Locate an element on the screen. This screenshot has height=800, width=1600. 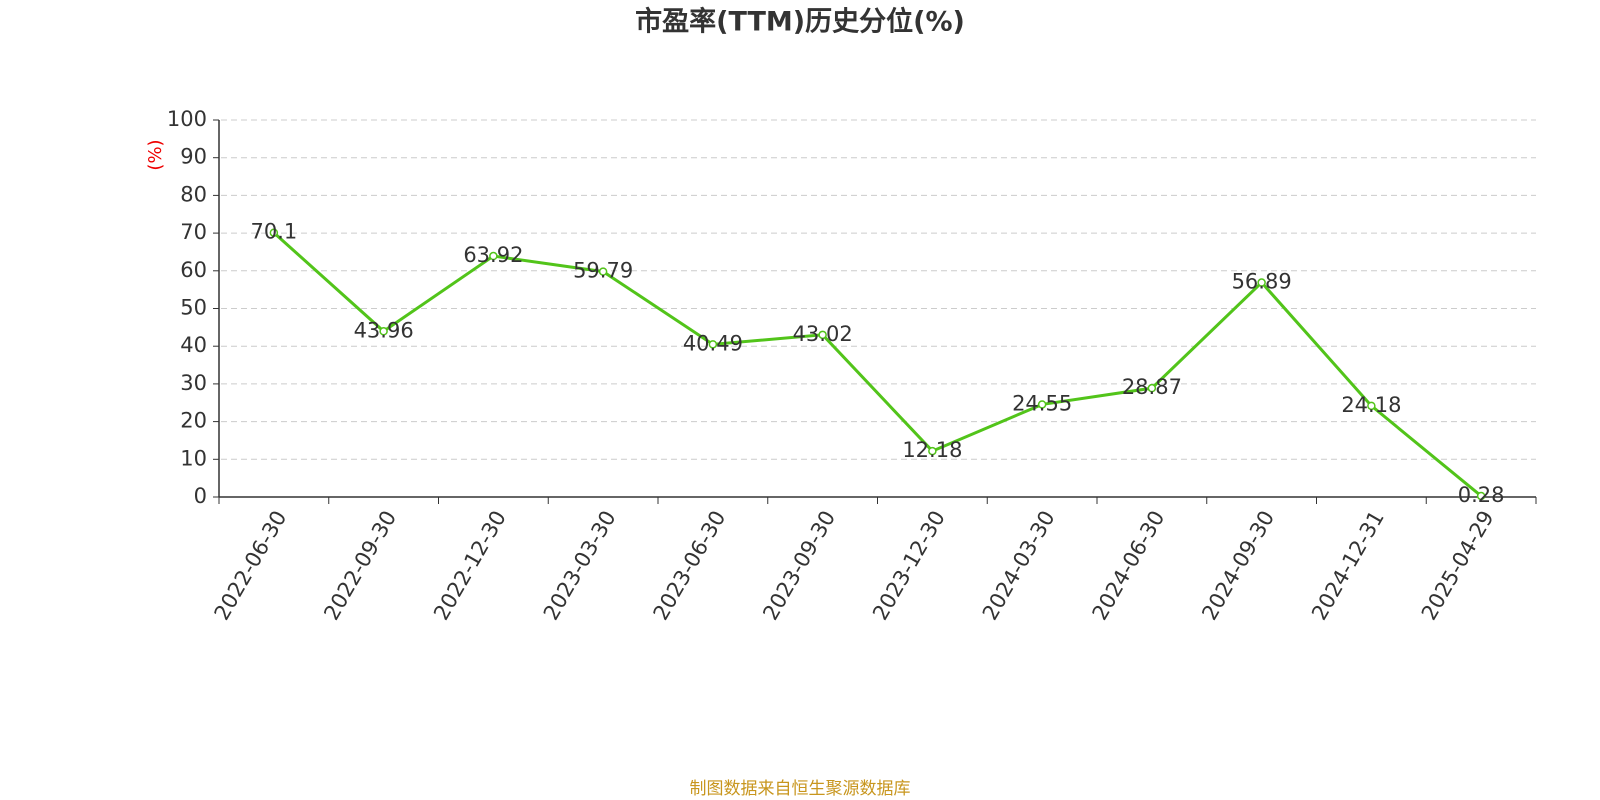
y-tick-label: 90 is located at coordinates (193, 157).